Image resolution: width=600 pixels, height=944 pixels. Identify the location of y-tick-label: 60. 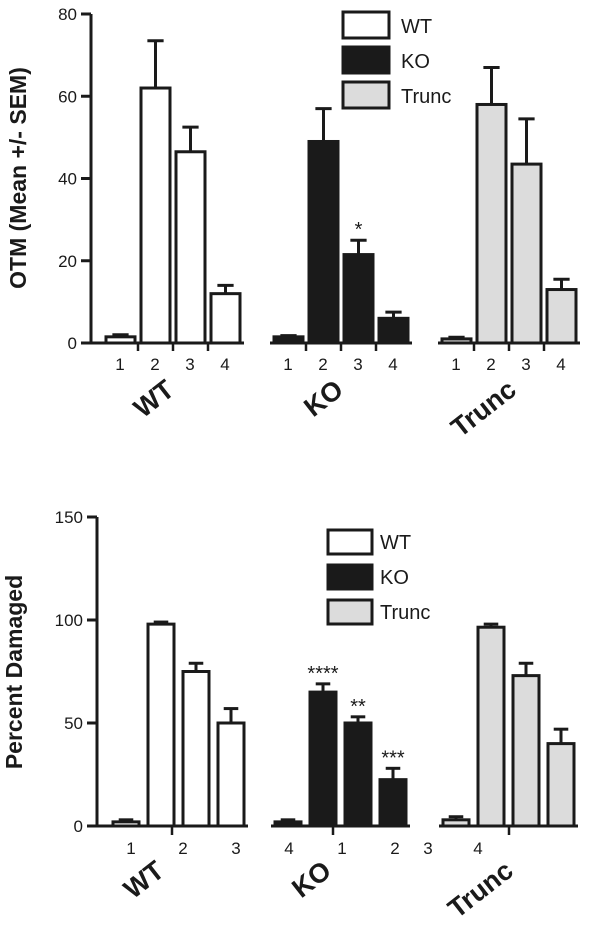
(67, 96).